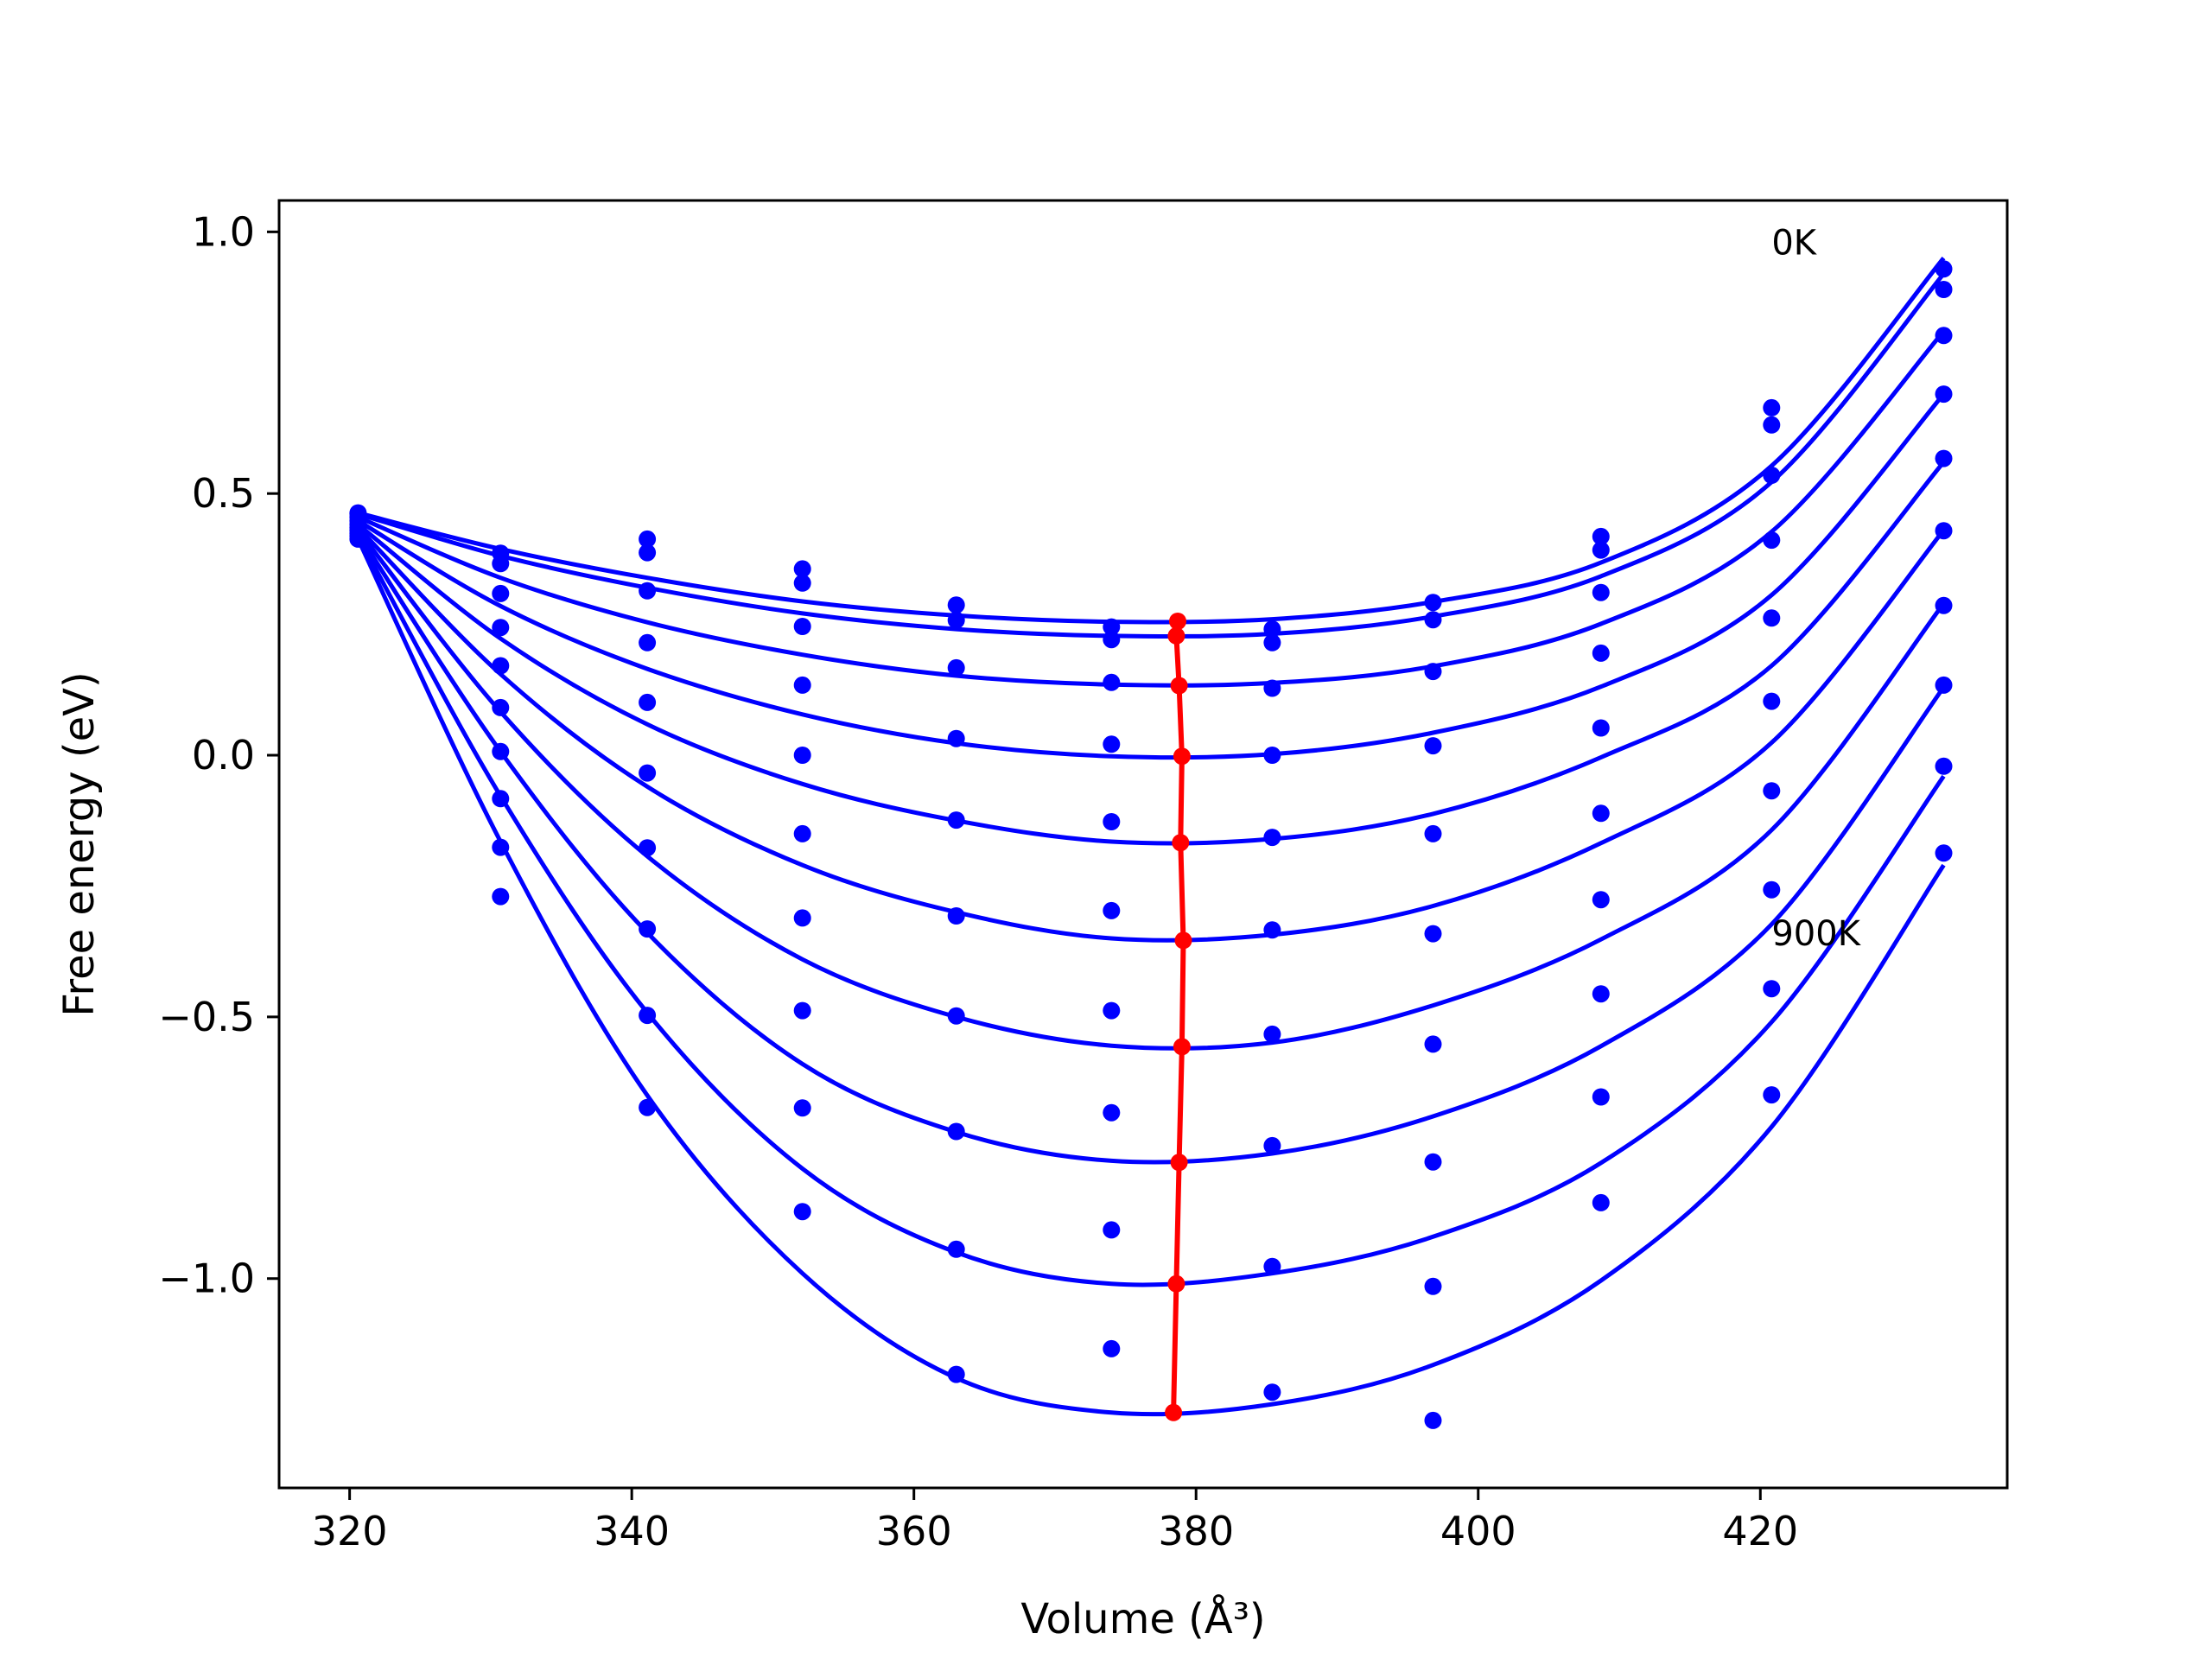 Image resolution: width=2212 pixels, height=1659 pixels. I want to click on x-tick-label-3: 380, so click(1196, 1531).